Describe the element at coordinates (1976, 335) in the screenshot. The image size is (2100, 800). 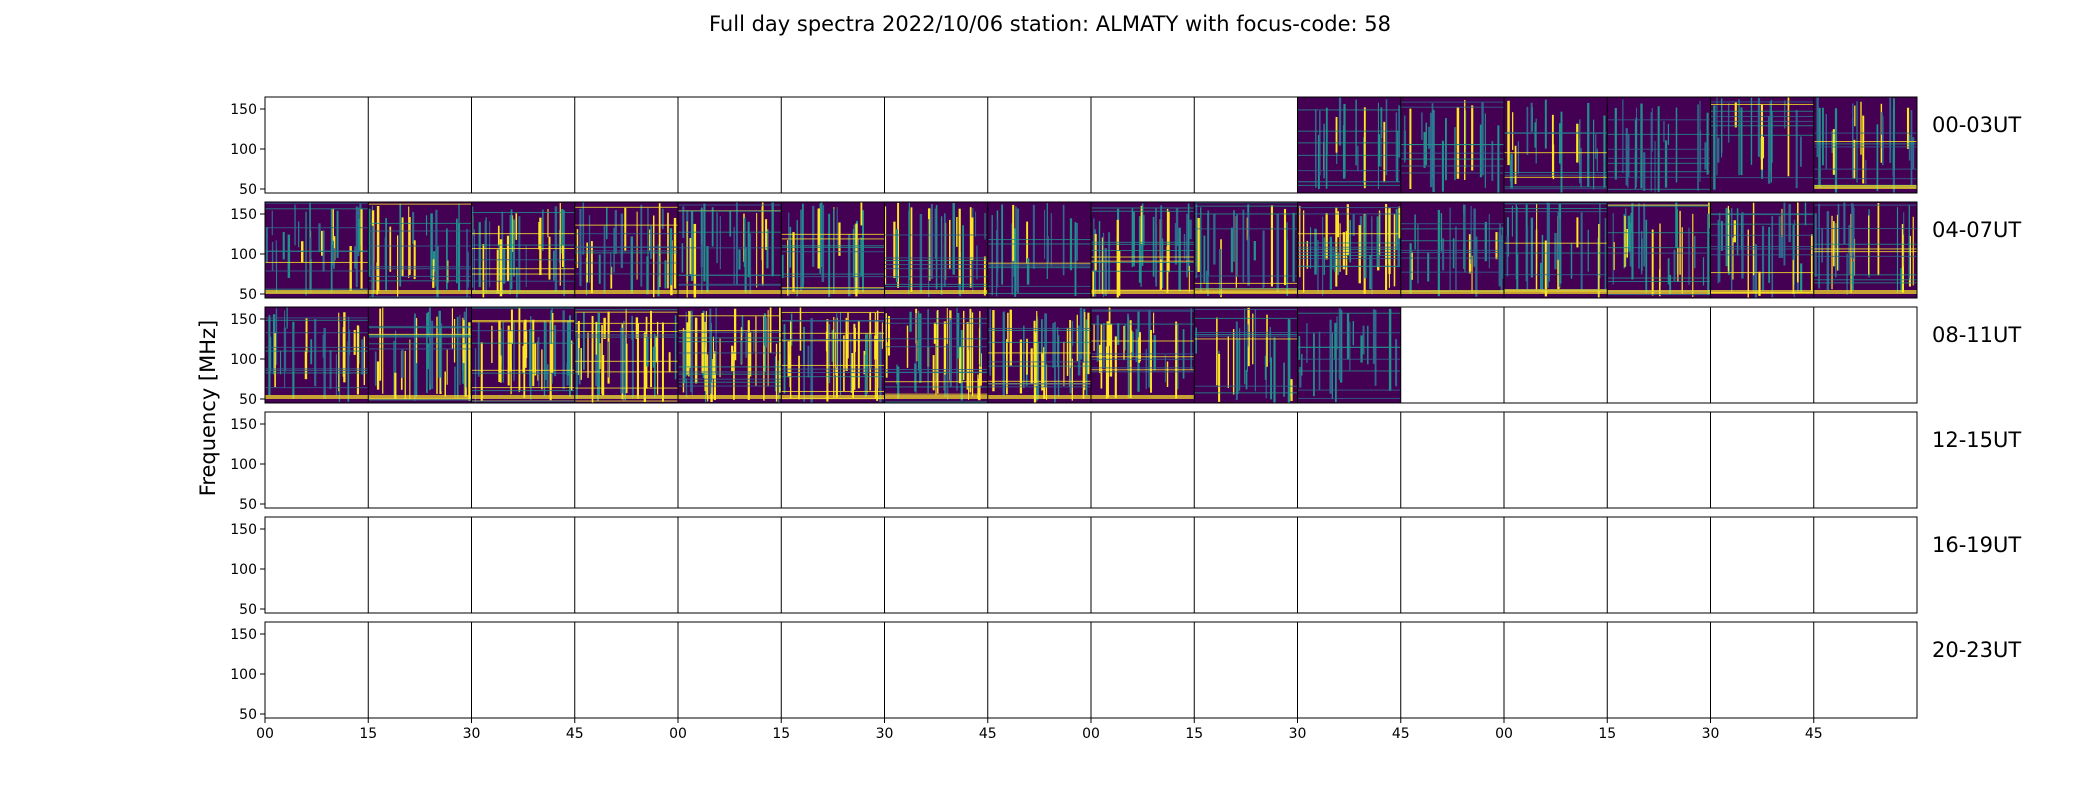
I see `row-label: 08-11UT` at that location.